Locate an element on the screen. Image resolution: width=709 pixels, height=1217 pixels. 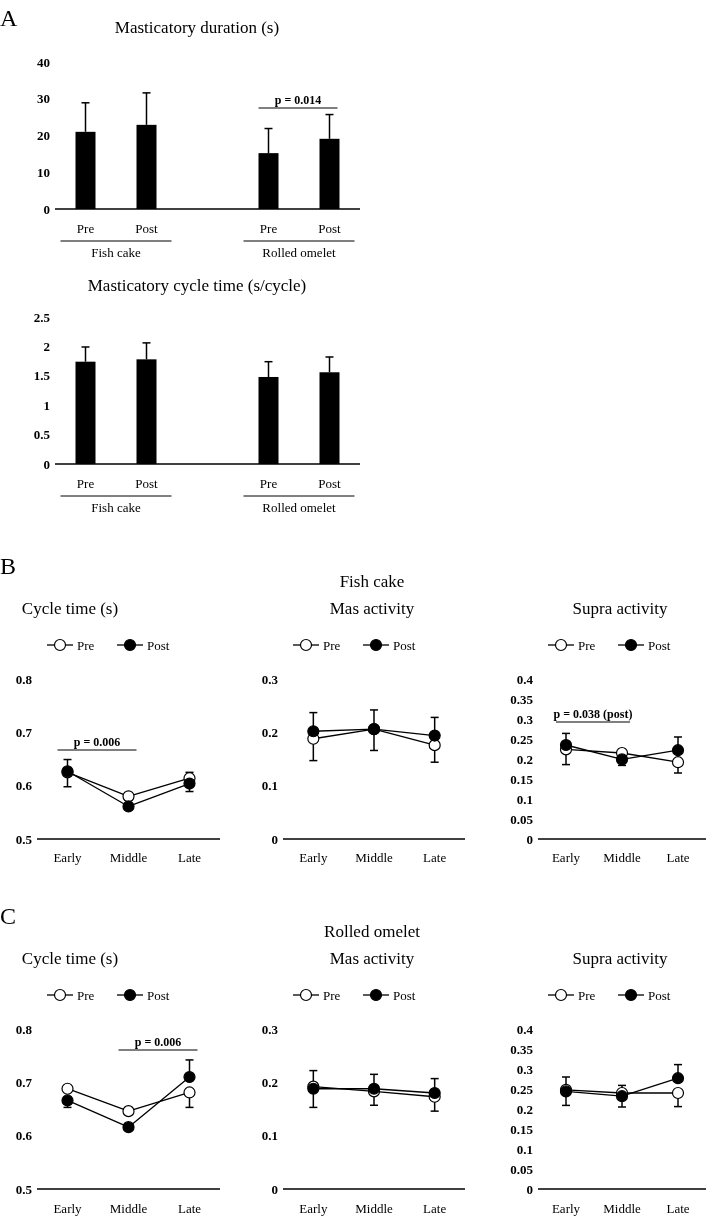
chart-title: Fish cake is located at coordinates (372, 581).